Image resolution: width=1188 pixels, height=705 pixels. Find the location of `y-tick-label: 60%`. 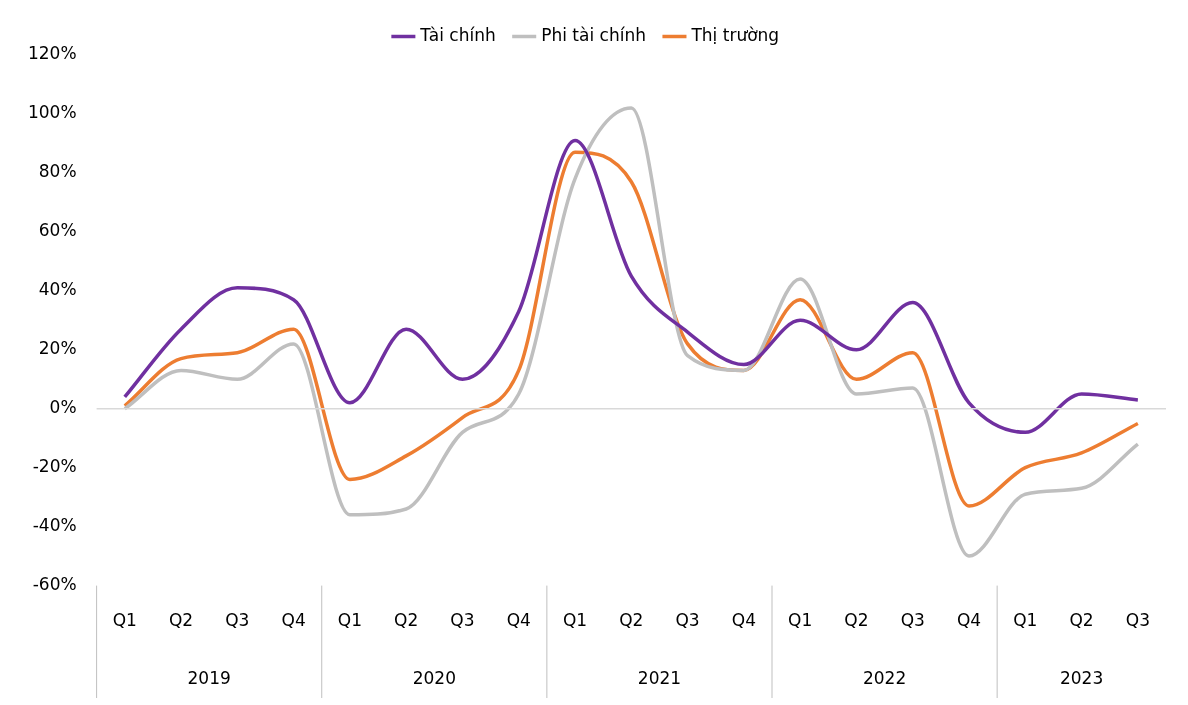

y-tick-label: 60% is located at coordinates (57, 230).